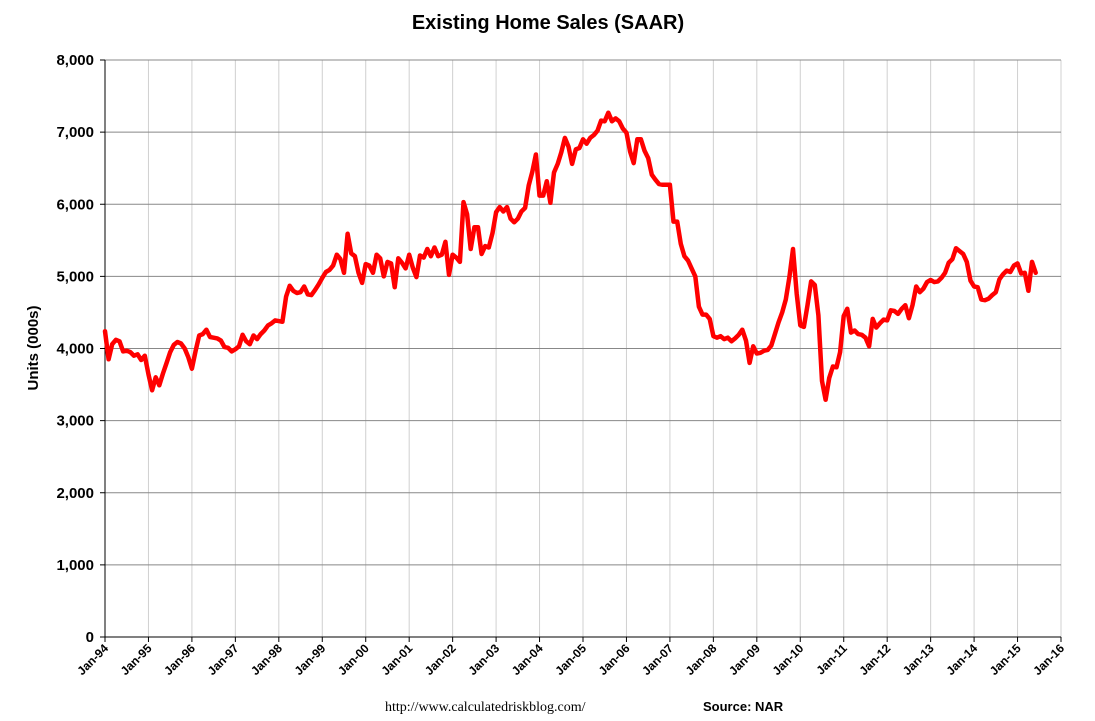  I want to click on y-tick-label: 7,000, so click(75, 132).